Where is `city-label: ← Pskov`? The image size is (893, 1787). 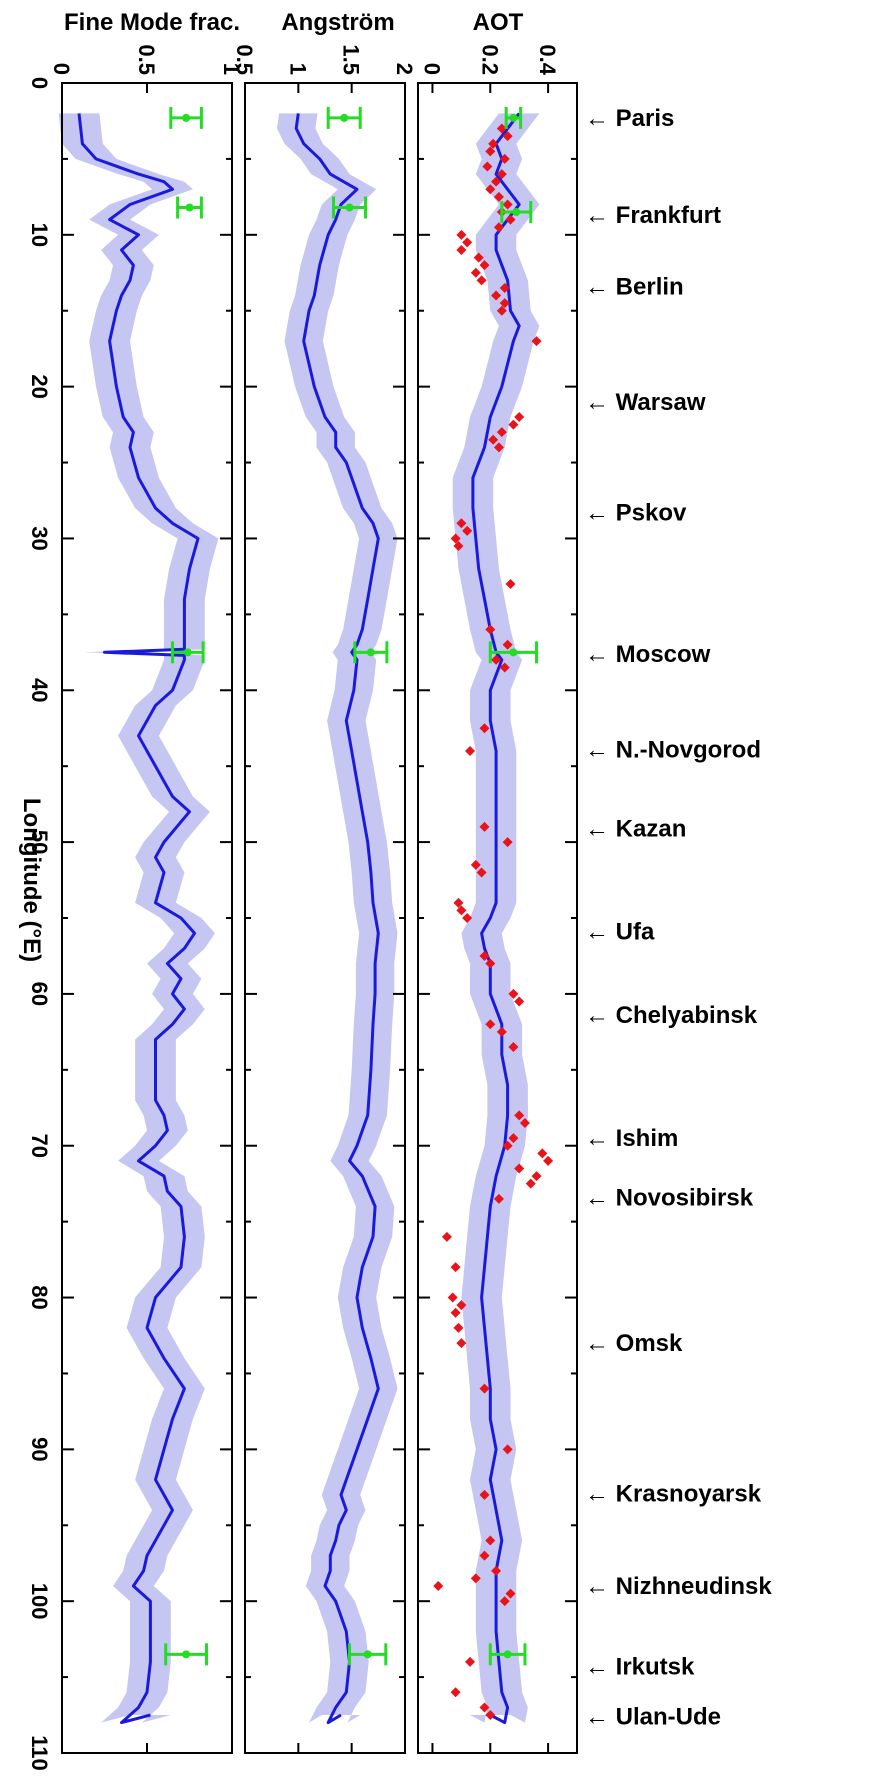
city-label: ← Pskov is located at coordinates (636, 513).